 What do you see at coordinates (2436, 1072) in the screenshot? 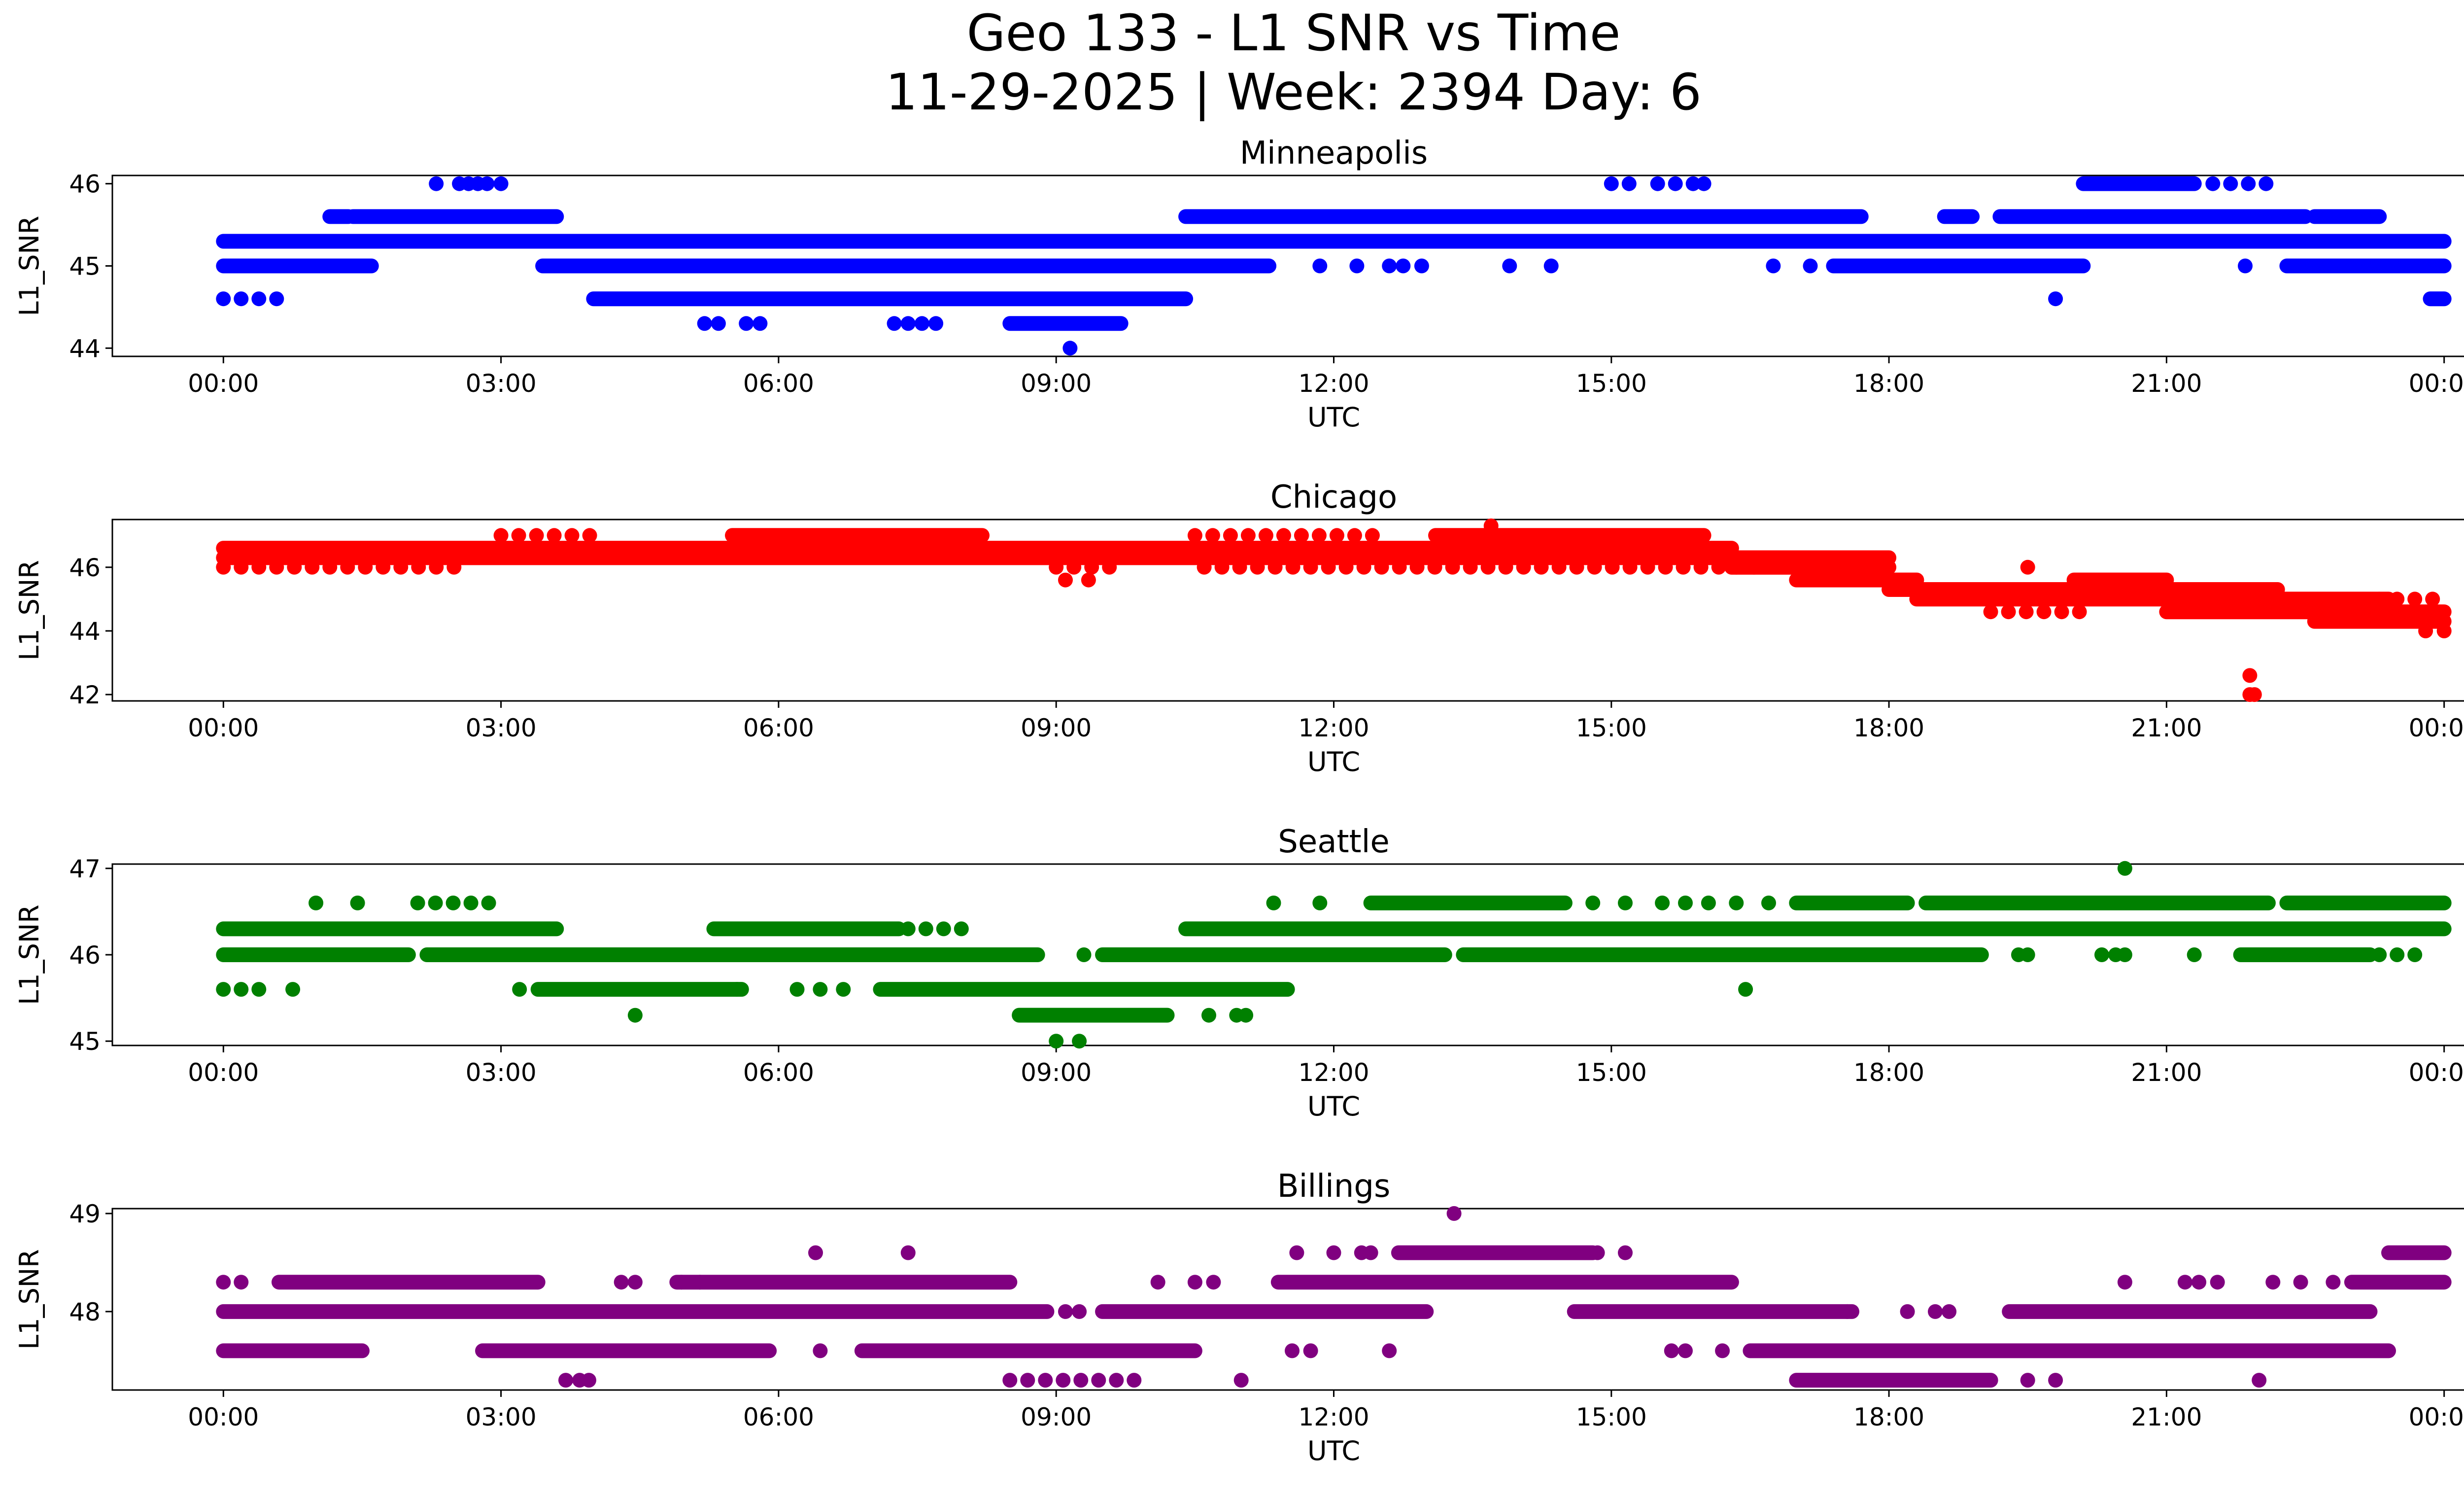
I see `x-tick-label: 00:00` at bounding box center [2436, 1072].